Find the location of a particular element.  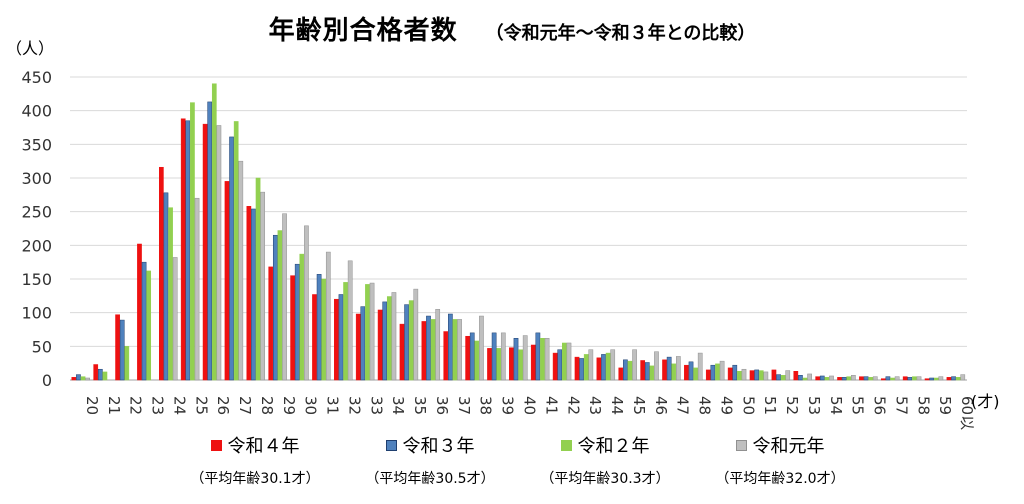

chart-title: 年齢別合格者数 is located at coordinates (363, 31).